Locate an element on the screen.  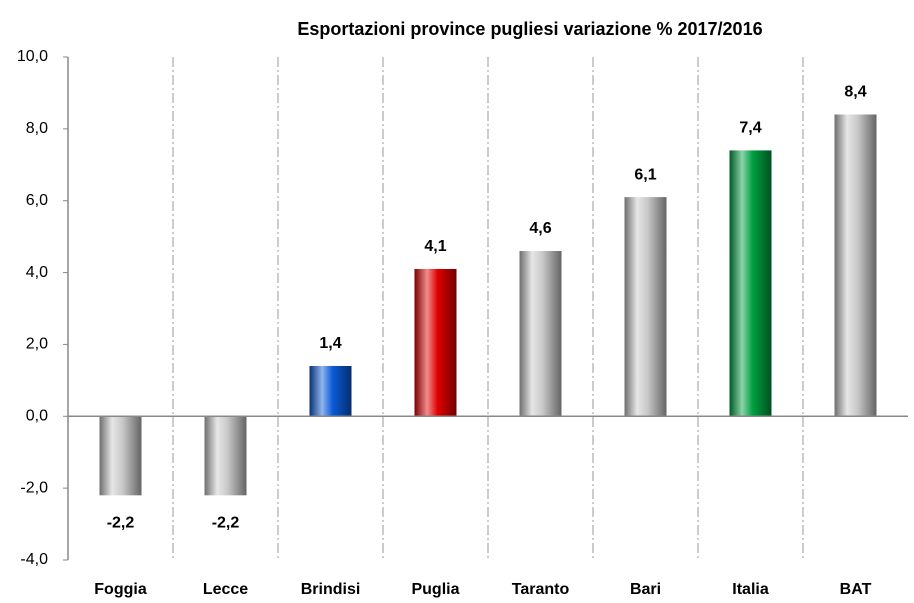
x-tick-label: Taranto is located at coordinates (541, 589).